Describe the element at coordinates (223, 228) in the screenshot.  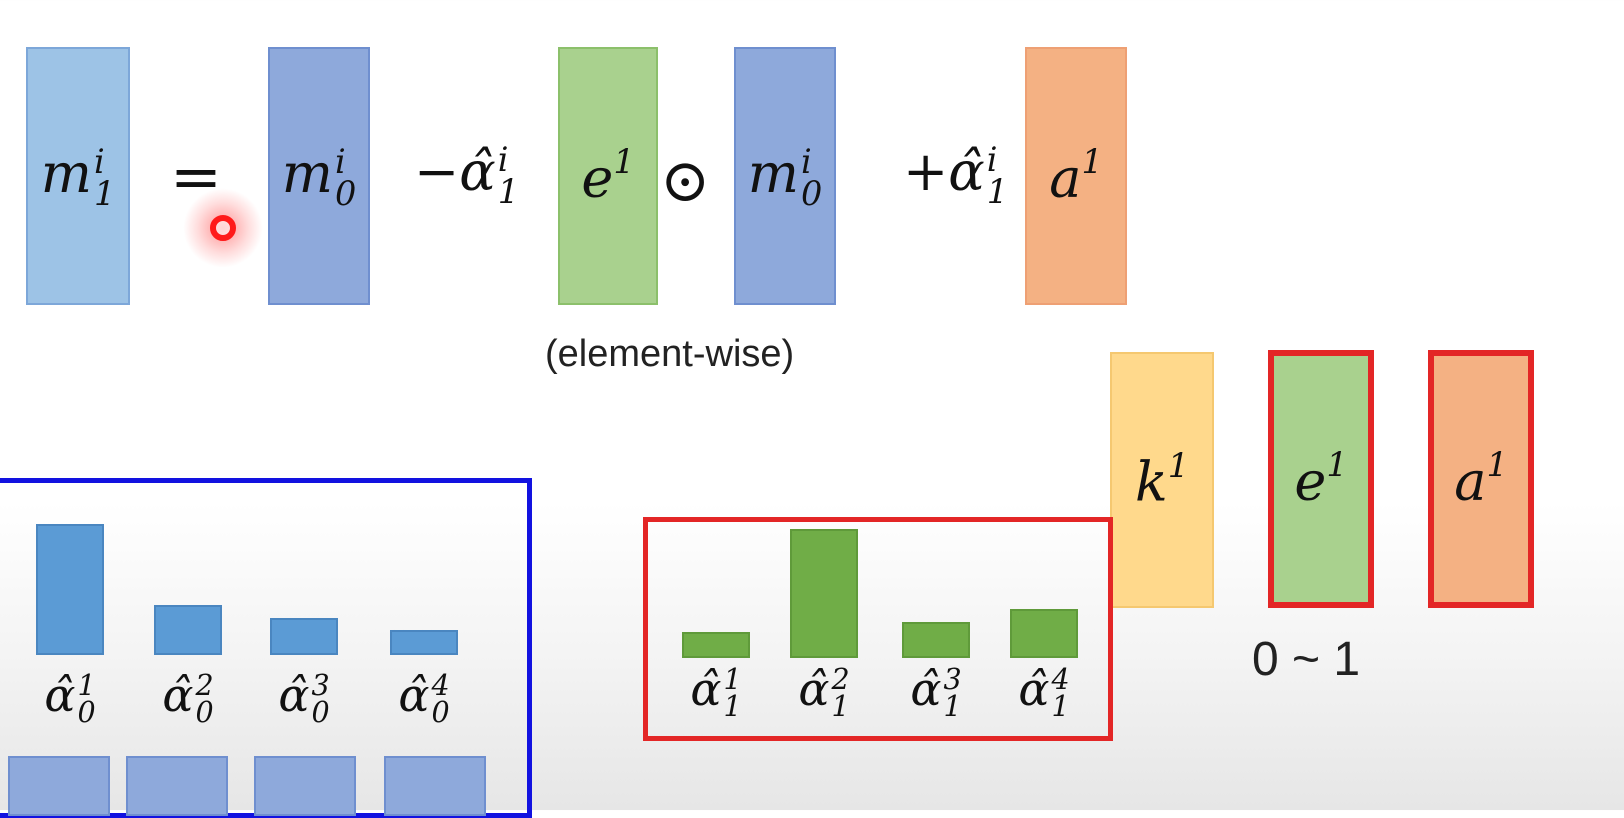
I see `cursor-icon` at that location.